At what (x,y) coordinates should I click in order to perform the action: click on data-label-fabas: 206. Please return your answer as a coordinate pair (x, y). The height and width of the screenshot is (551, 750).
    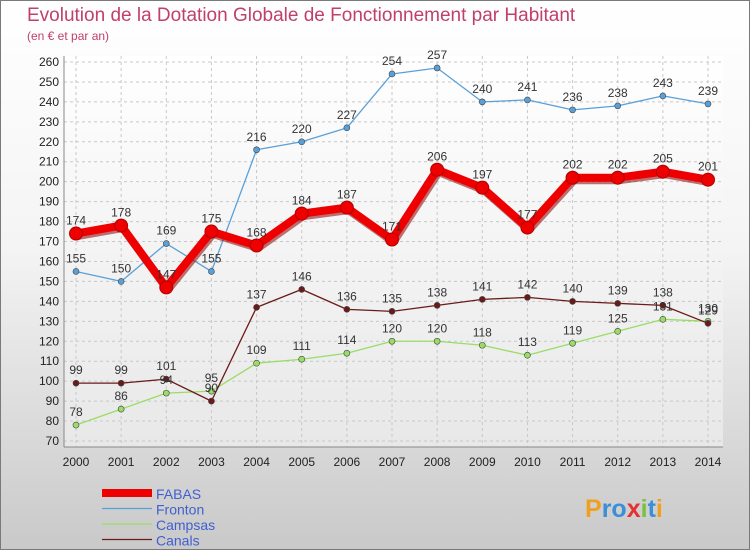
    Looking at the image, I should click on (437, 157).